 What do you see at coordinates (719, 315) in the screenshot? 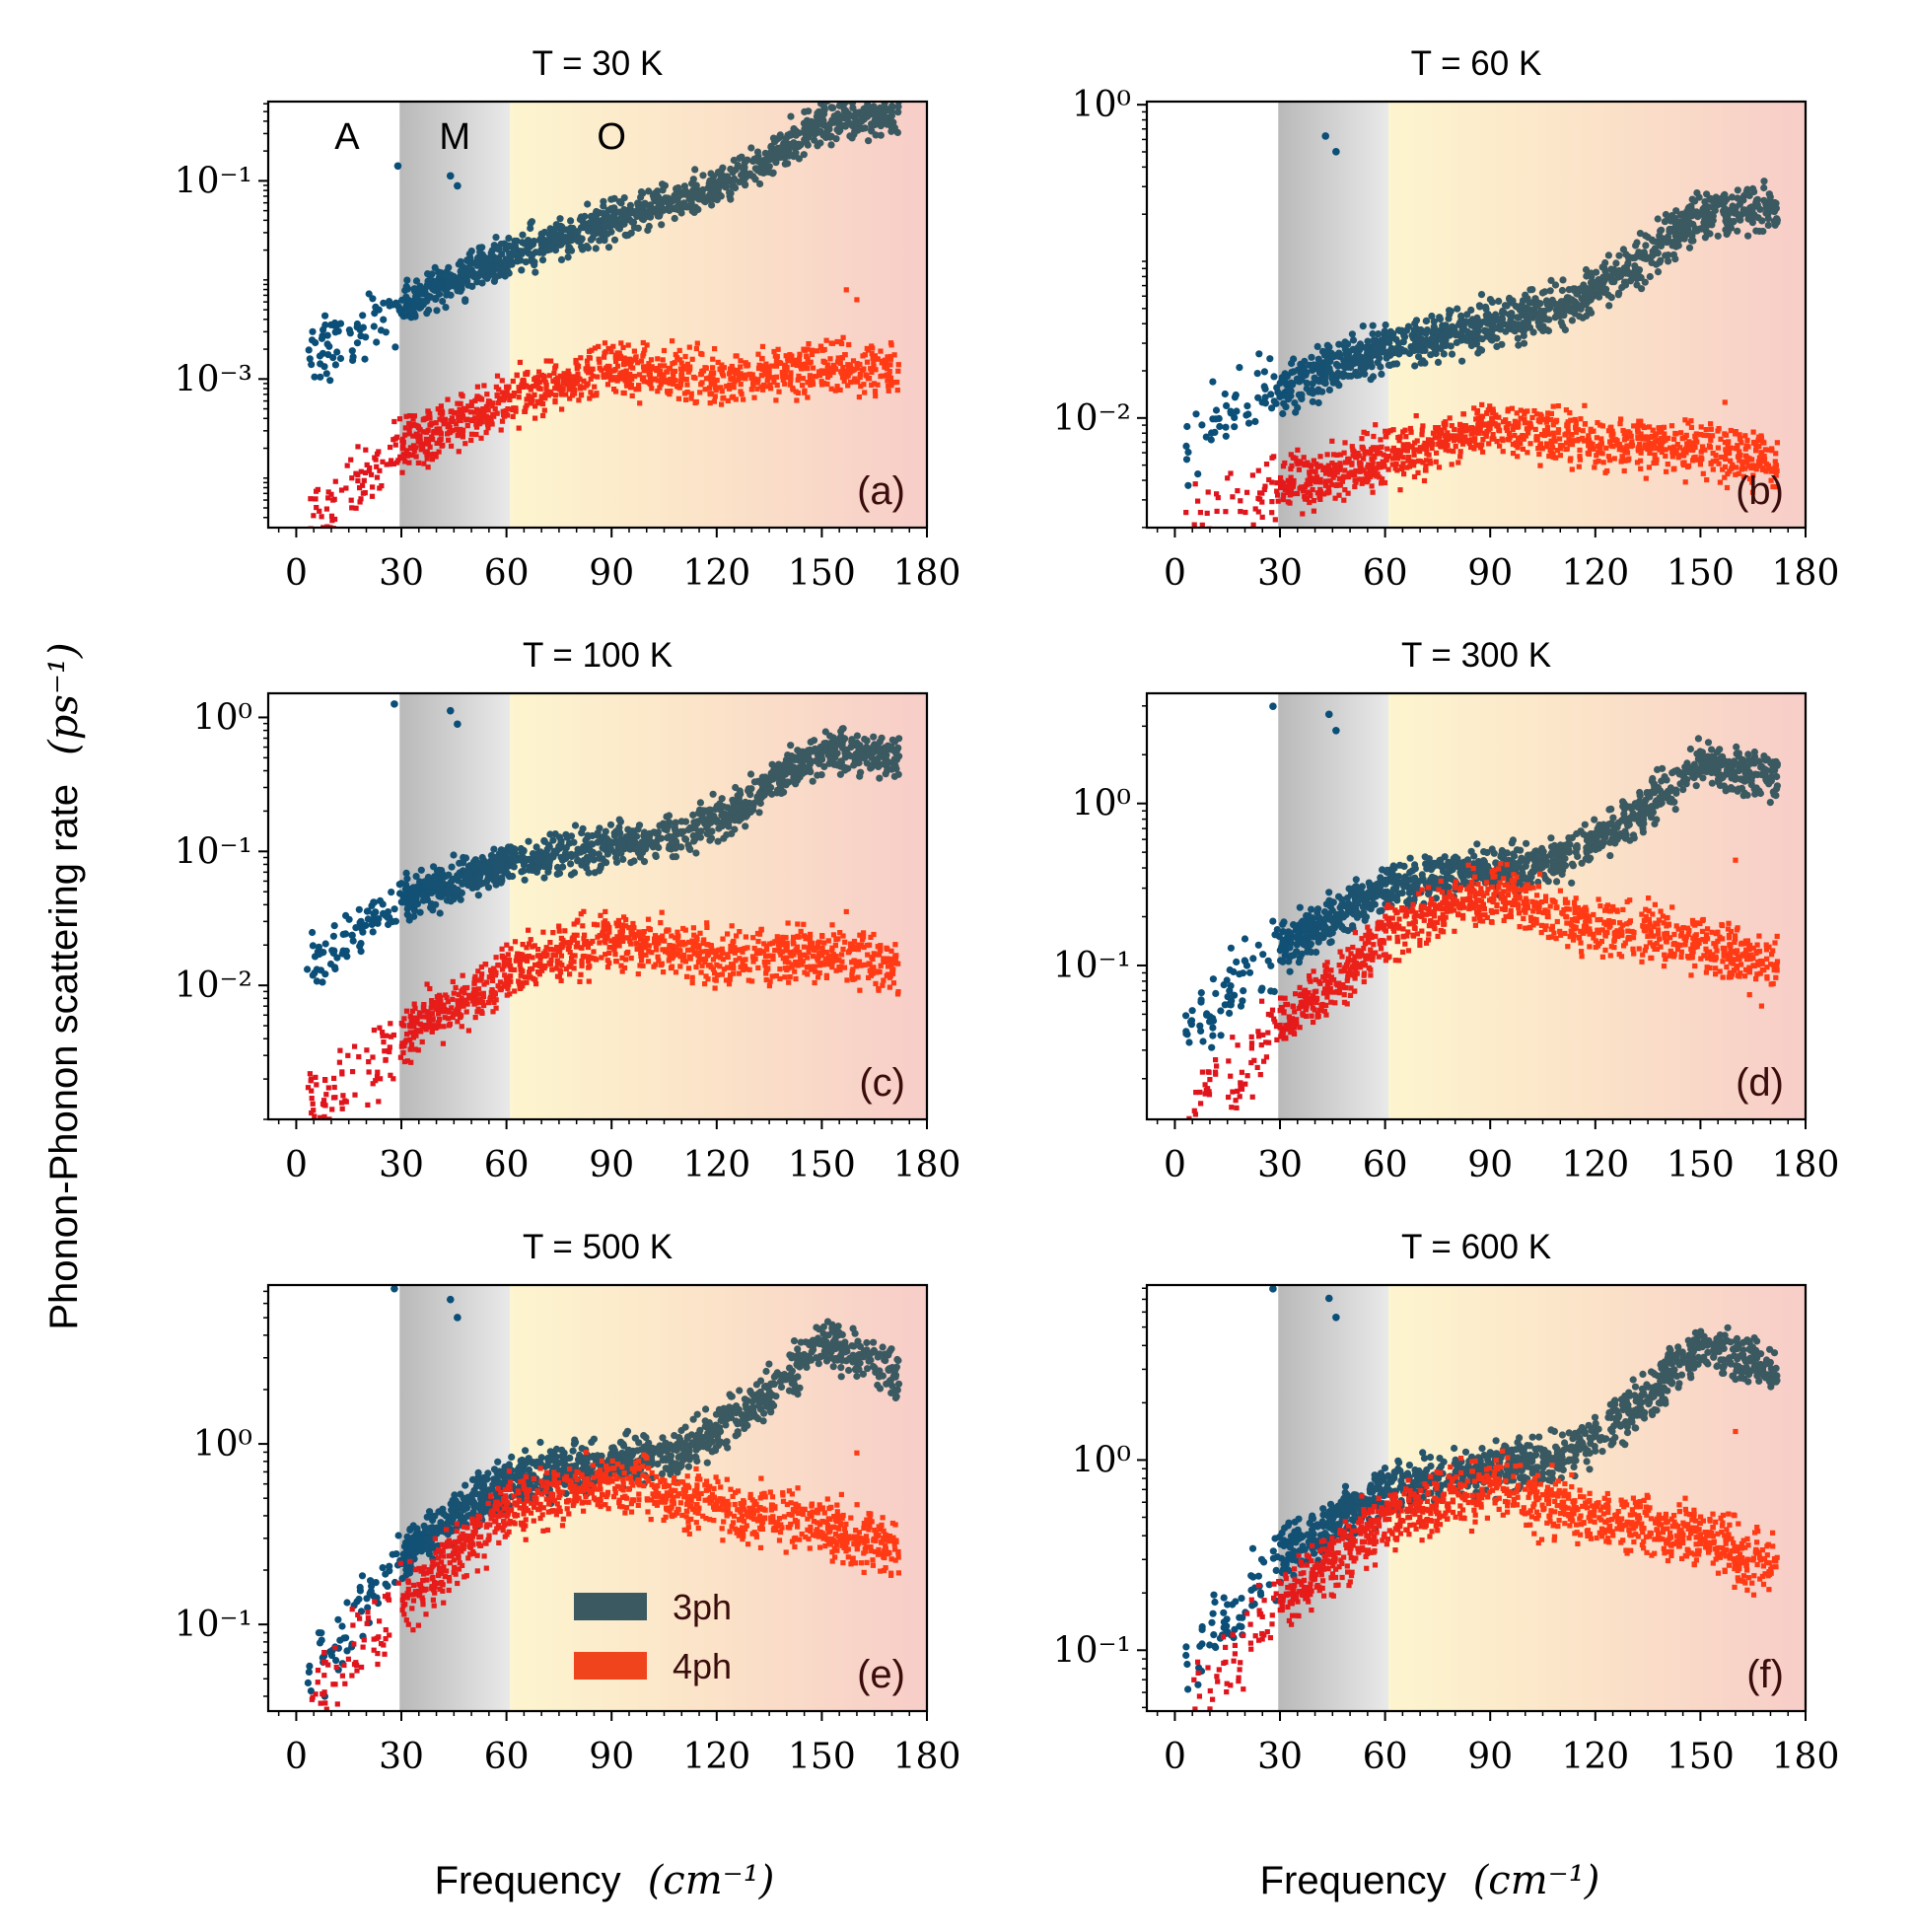
I see `region-o-band` at bounding box center [719, 315].